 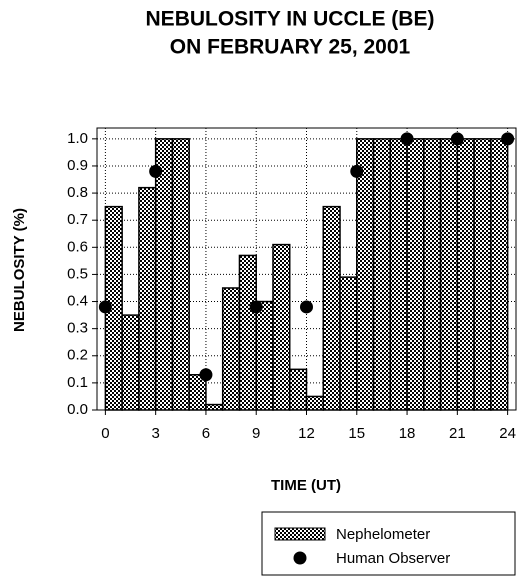 I want to click on x-tick-label: 3, so click(x=155, y=433).